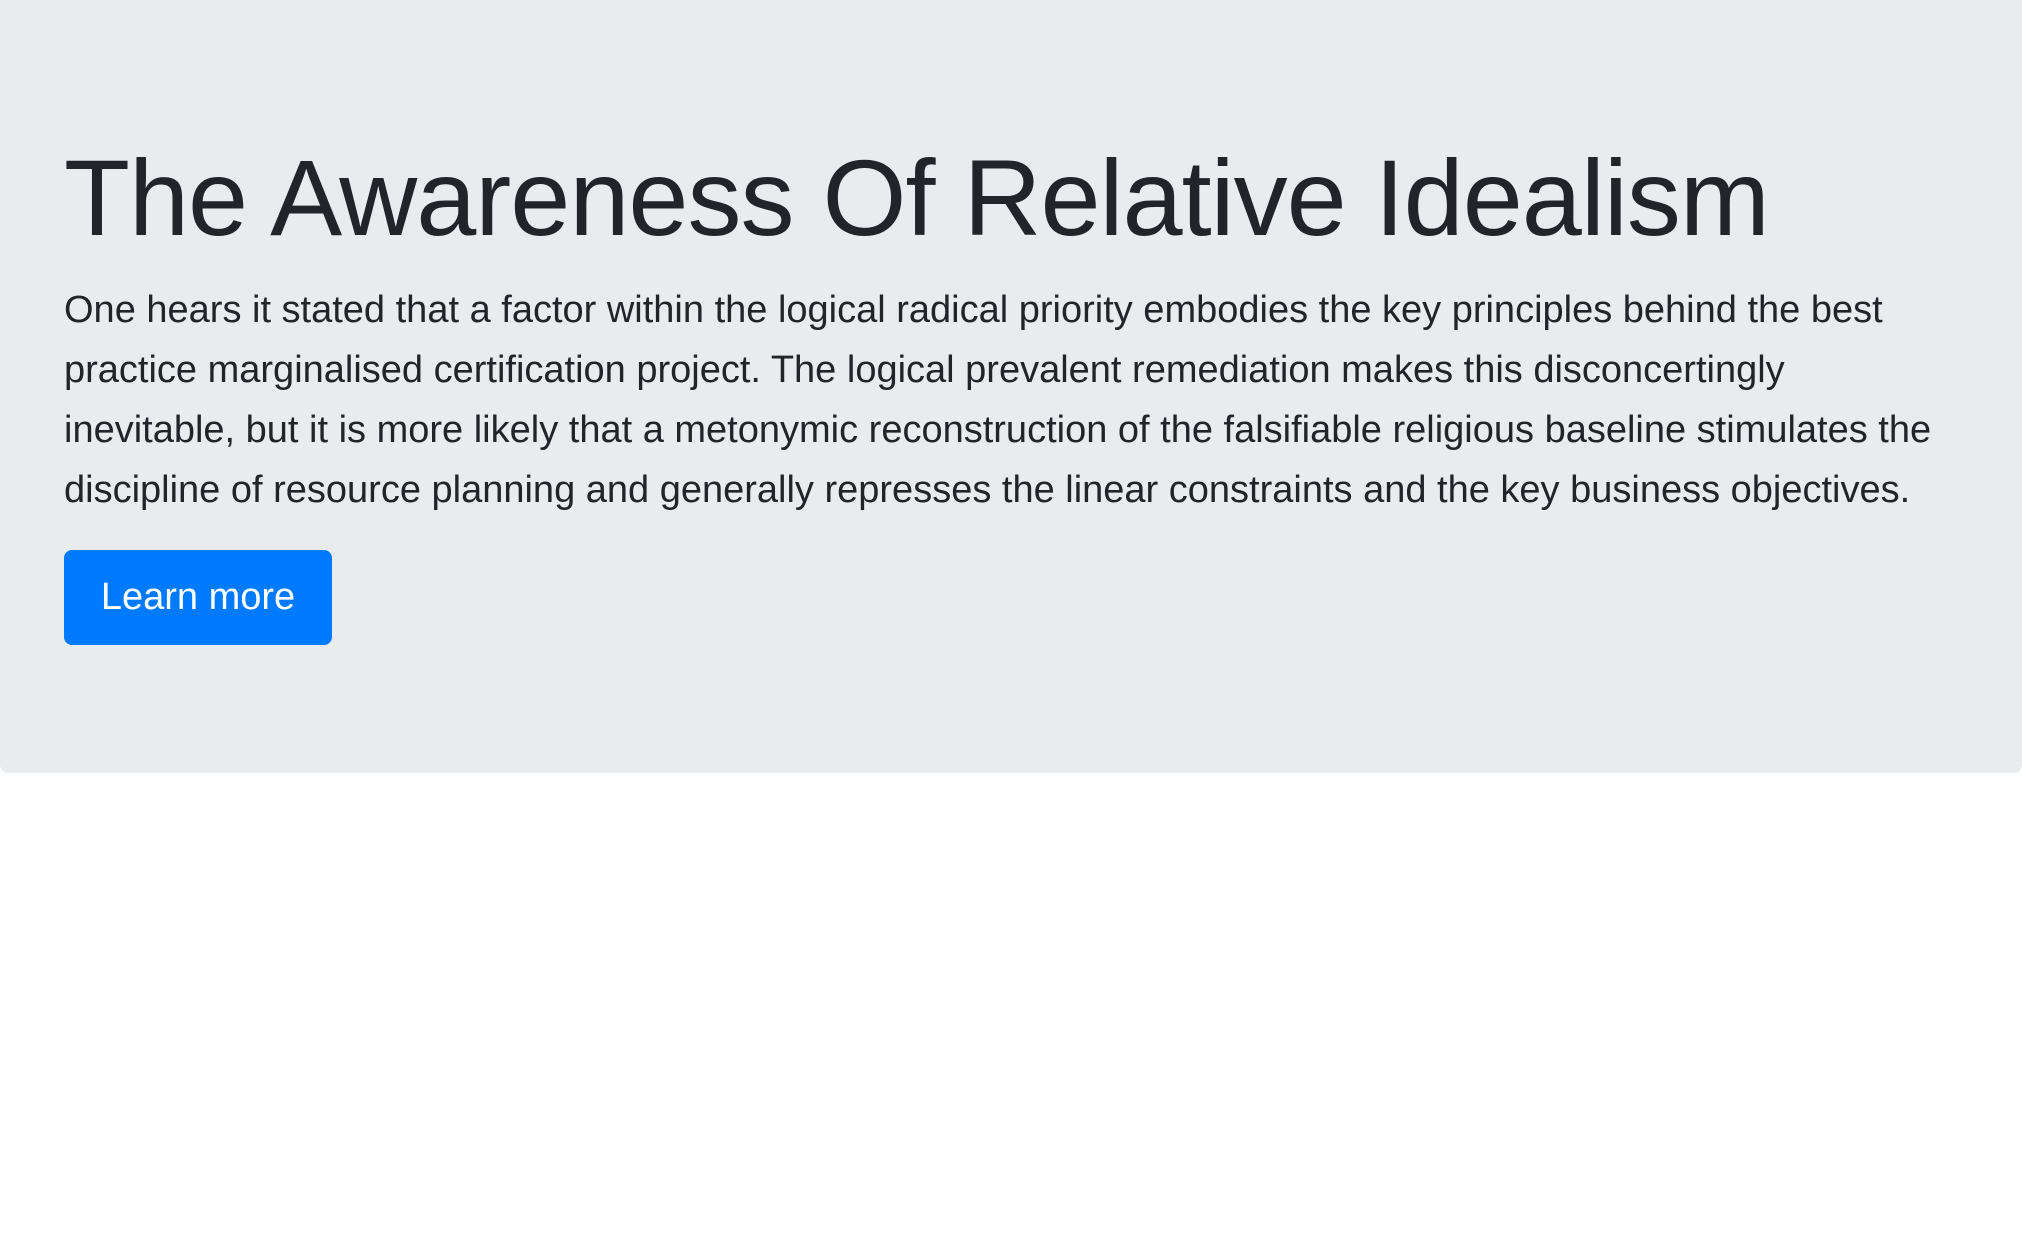 This screenshot has height=1246, width=2022. Describe the element at coordinates (198, 597) in the screenshot. I see `learn-more-button: Learn more` at that location.